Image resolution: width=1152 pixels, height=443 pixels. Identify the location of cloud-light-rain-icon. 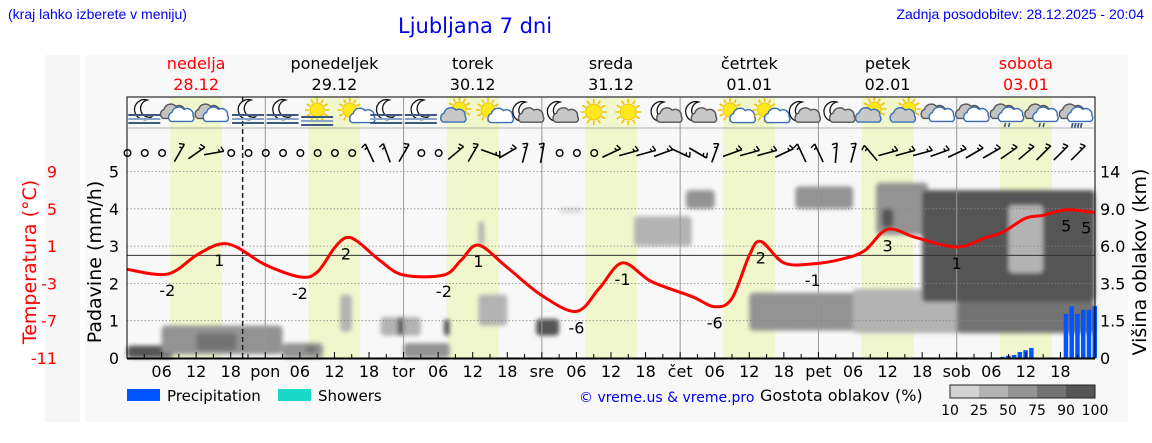
(1007, 115).